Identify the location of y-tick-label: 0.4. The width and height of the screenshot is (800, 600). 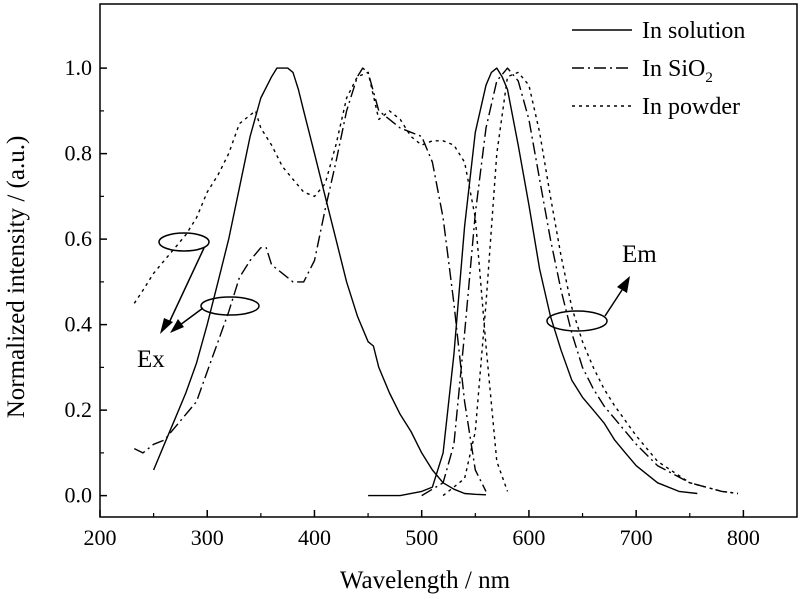
(79, 324).